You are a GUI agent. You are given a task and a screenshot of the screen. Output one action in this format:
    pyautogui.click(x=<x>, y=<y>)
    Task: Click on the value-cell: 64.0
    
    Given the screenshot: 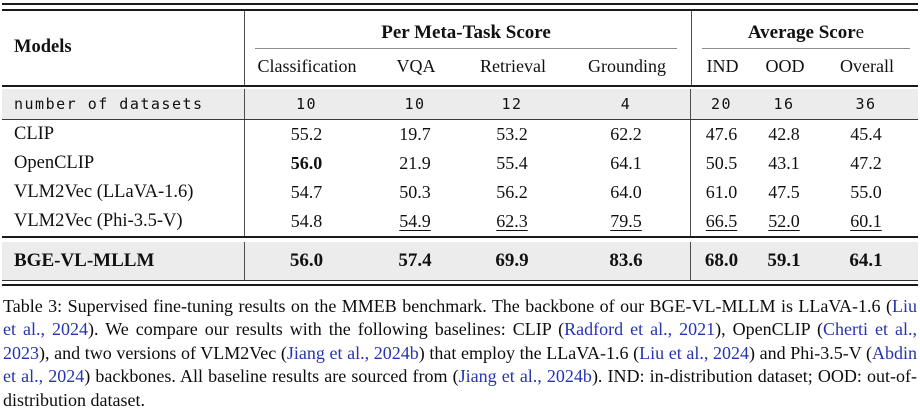 What is the action you would take?
    pyautogui.click(x=626, y=191)
    